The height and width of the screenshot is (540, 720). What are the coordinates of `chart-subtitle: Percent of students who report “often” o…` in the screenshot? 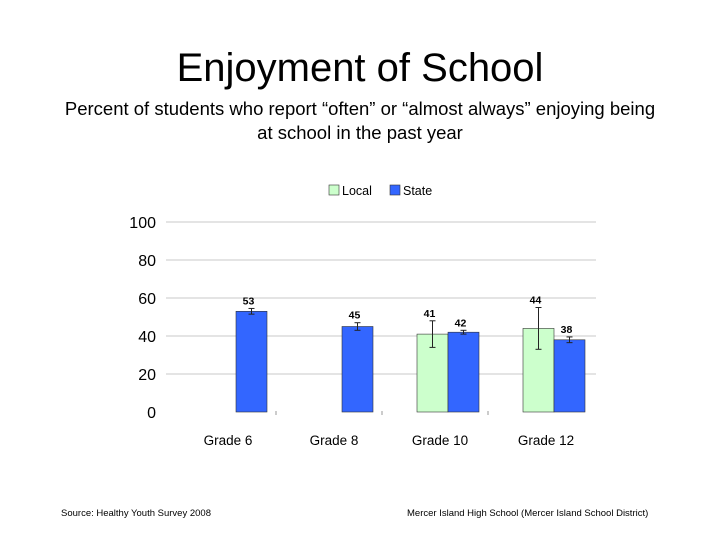 It's located at (360, 120).